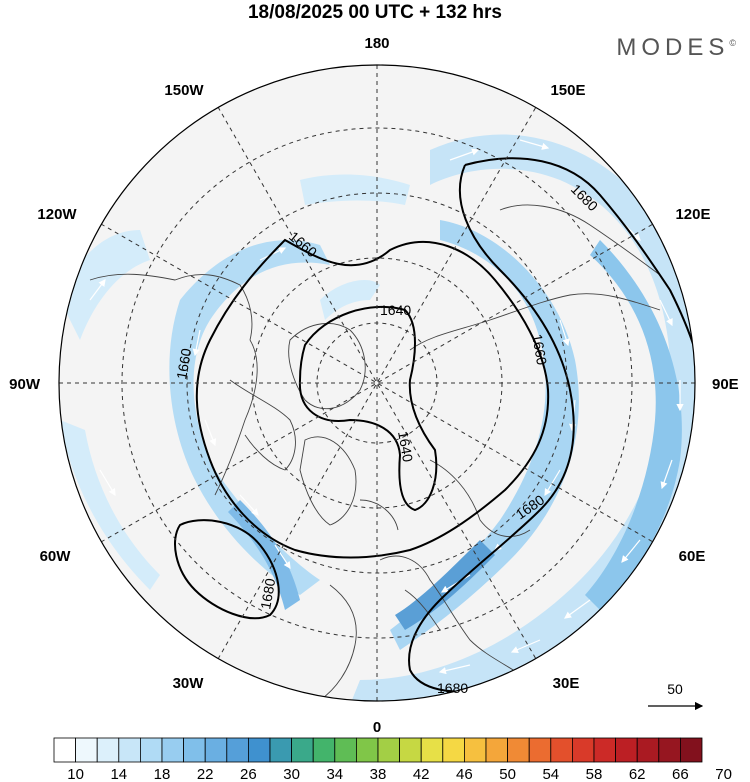 The width and height of the screenshot is (750, 782). I want to click on colorbar-tick-label: 46, so click(464, 774).